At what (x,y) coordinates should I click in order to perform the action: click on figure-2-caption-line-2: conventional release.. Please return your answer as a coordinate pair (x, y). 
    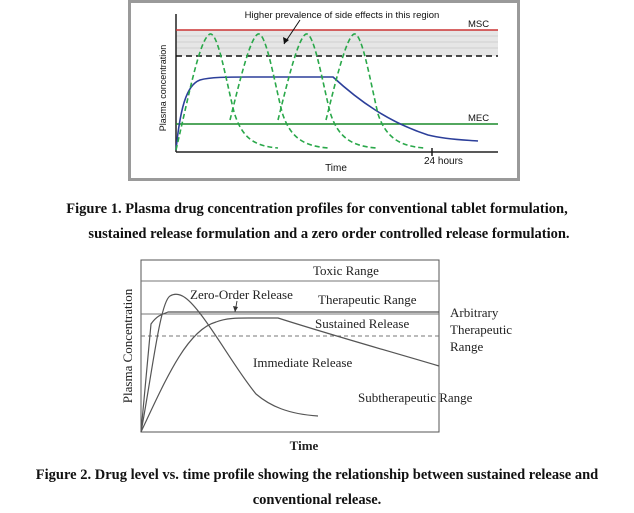
    Looking at the image, I should click on (317, 500).